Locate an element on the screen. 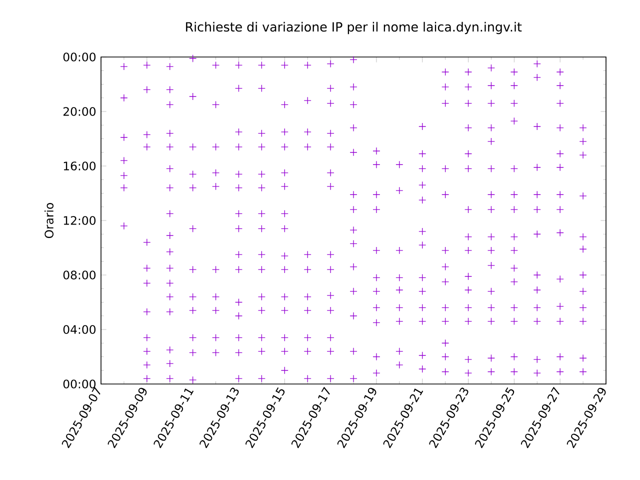 The width and height of the screenshot is (640, 480). y-axis-title: Orario is located at coordinates (49, 220).